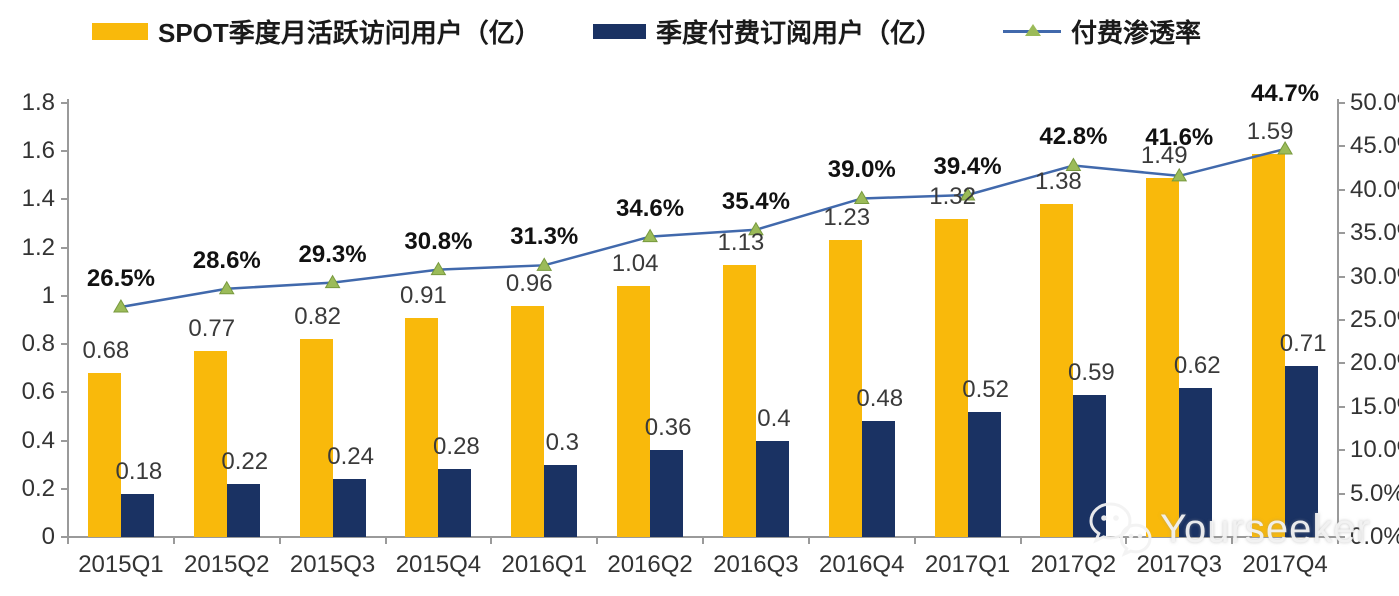  I want to click on penetration-percent-label: 35.4%, so click(755, 201).